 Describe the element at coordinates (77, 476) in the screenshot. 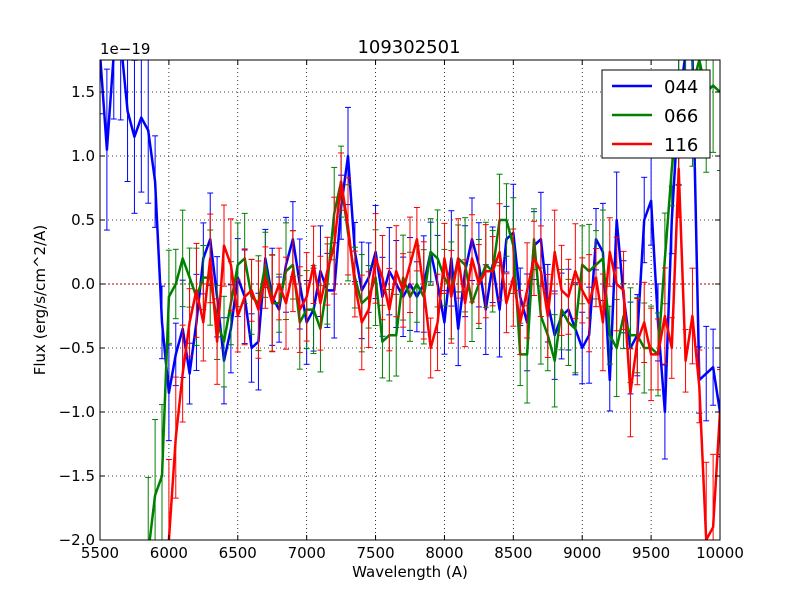

I see `y-tick-label: −1.5` at that location.